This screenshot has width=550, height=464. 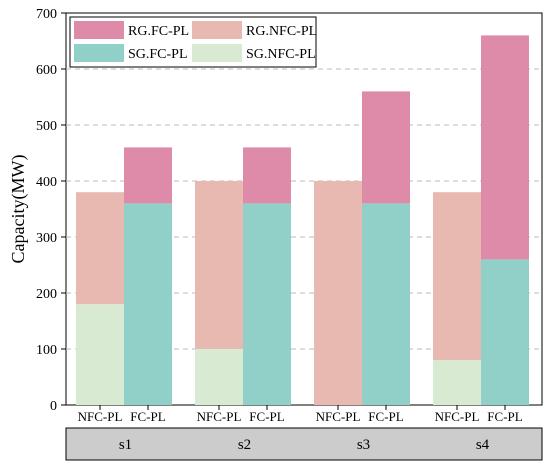 I want to click on group-labels: s1 s2 s3 s4, so click(x=304, y=445).